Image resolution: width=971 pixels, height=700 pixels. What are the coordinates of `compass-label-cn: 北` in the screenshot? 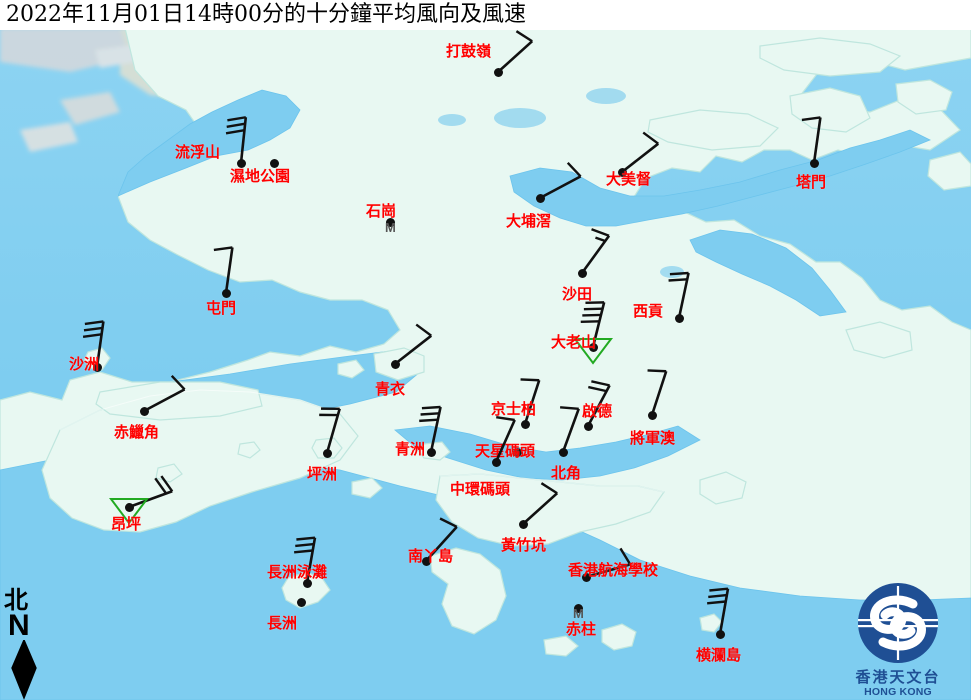 It's located at (16, 599).